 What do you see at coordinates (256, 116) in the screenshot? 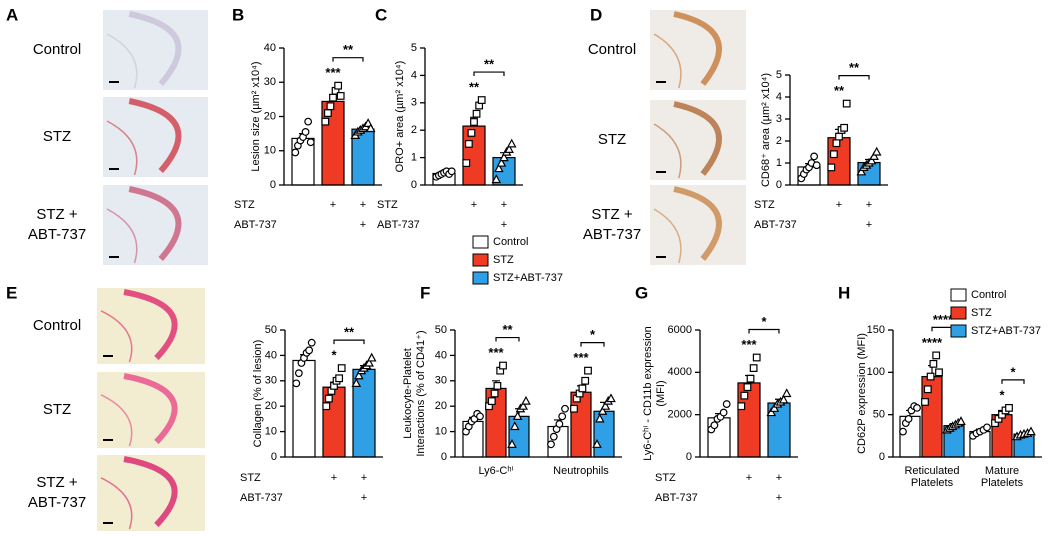
I see `y-axis-label: Lesion size (µm² x10⁴)` at bounding box center [256, 116].